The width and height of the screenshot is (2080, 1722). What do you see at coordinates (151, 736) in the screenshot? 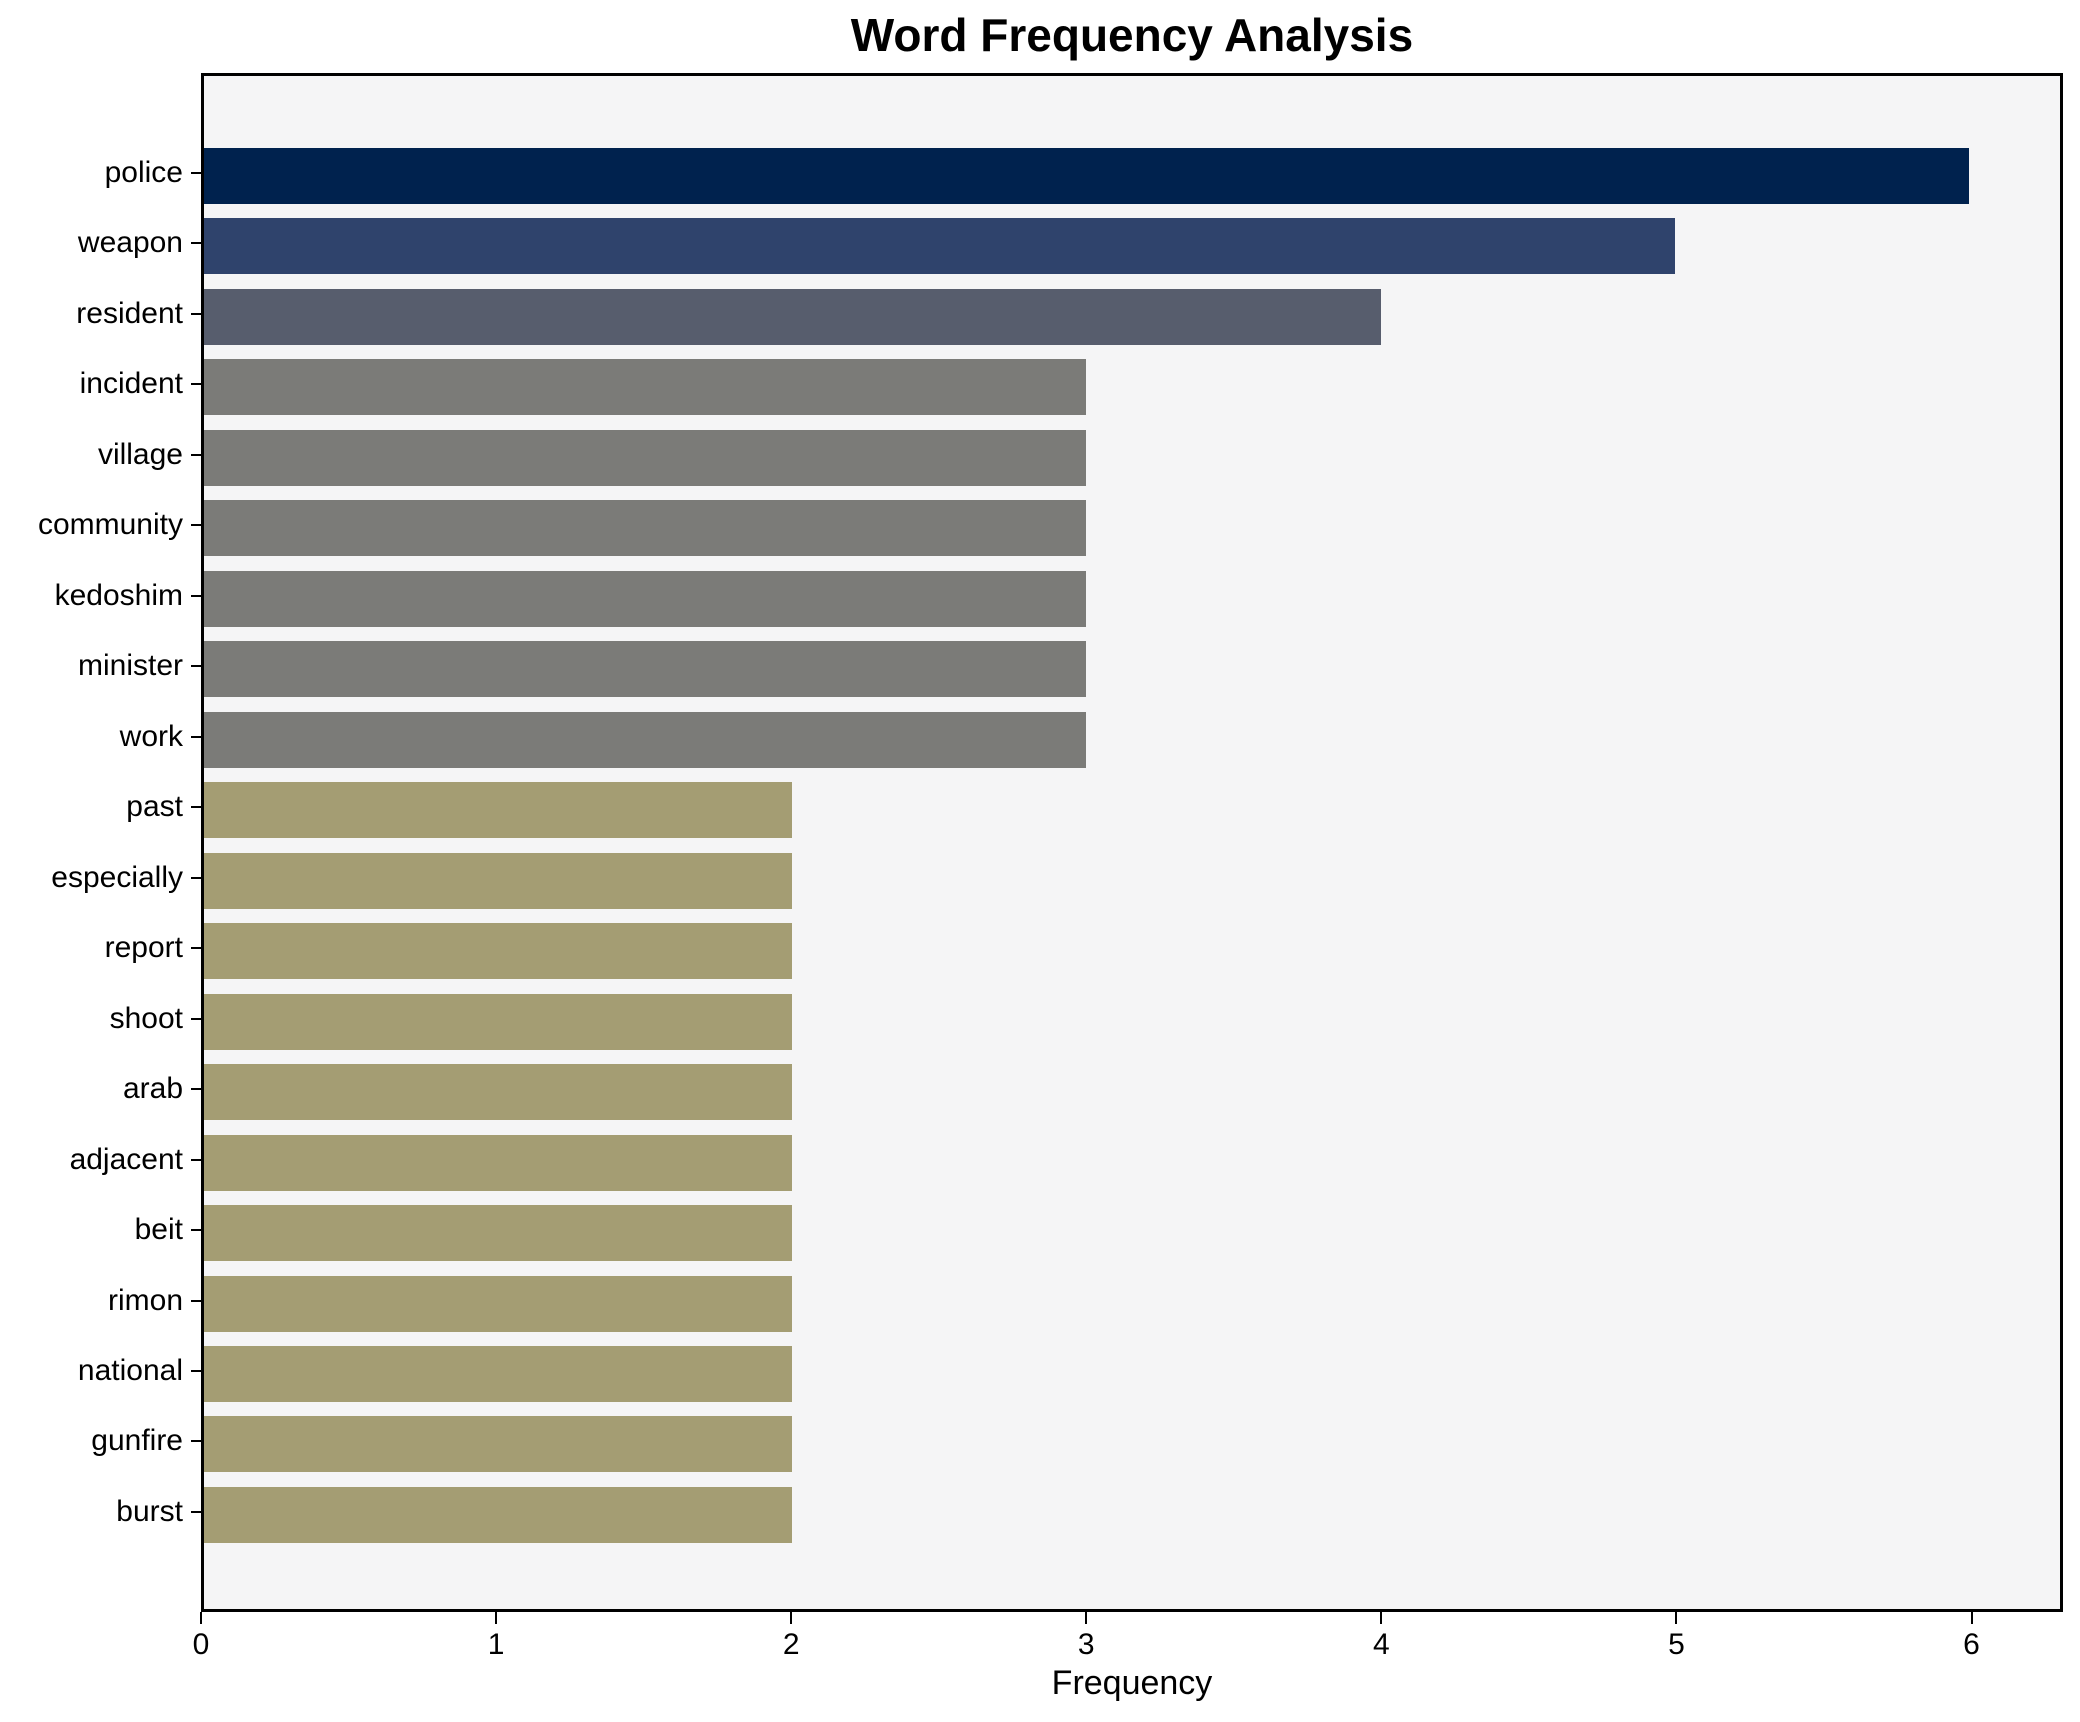
I see `y-tick-label-work: work` at bounding box center [151, 736].